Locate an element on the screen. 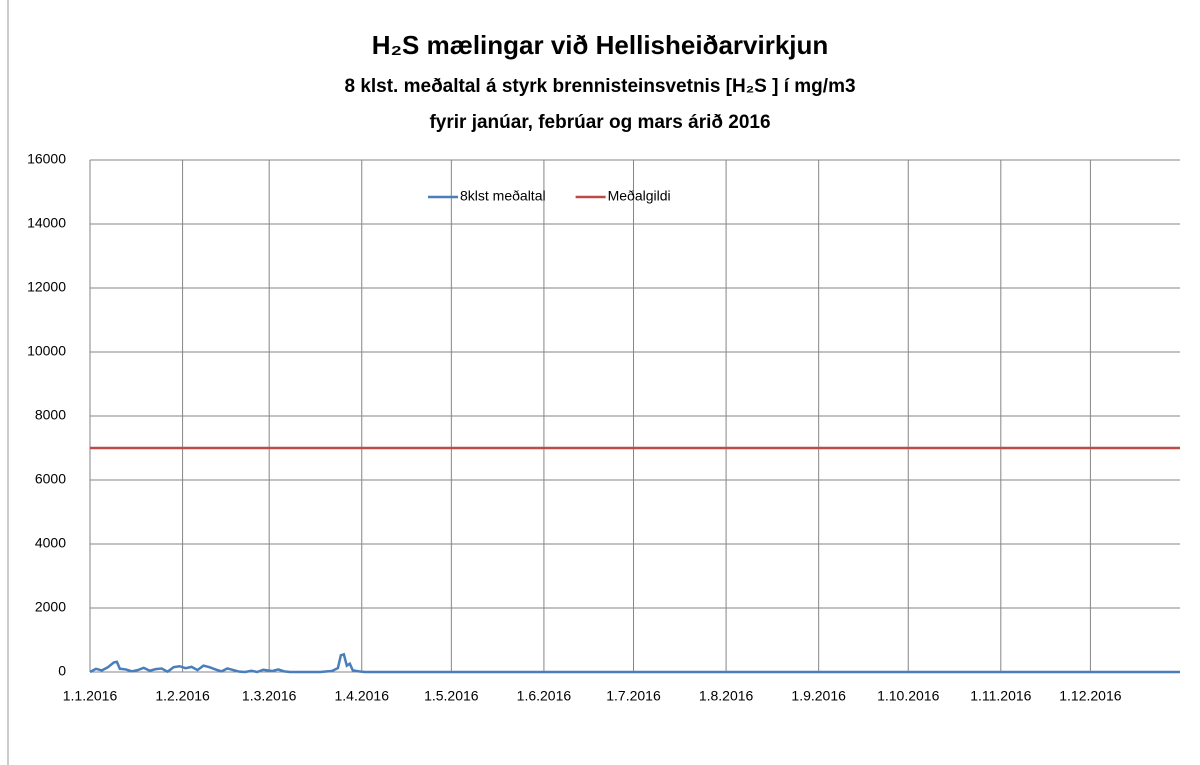 This screenshot has width=1200, height=765. y-tick-label: 6000 is located at coordinates (50, 479).